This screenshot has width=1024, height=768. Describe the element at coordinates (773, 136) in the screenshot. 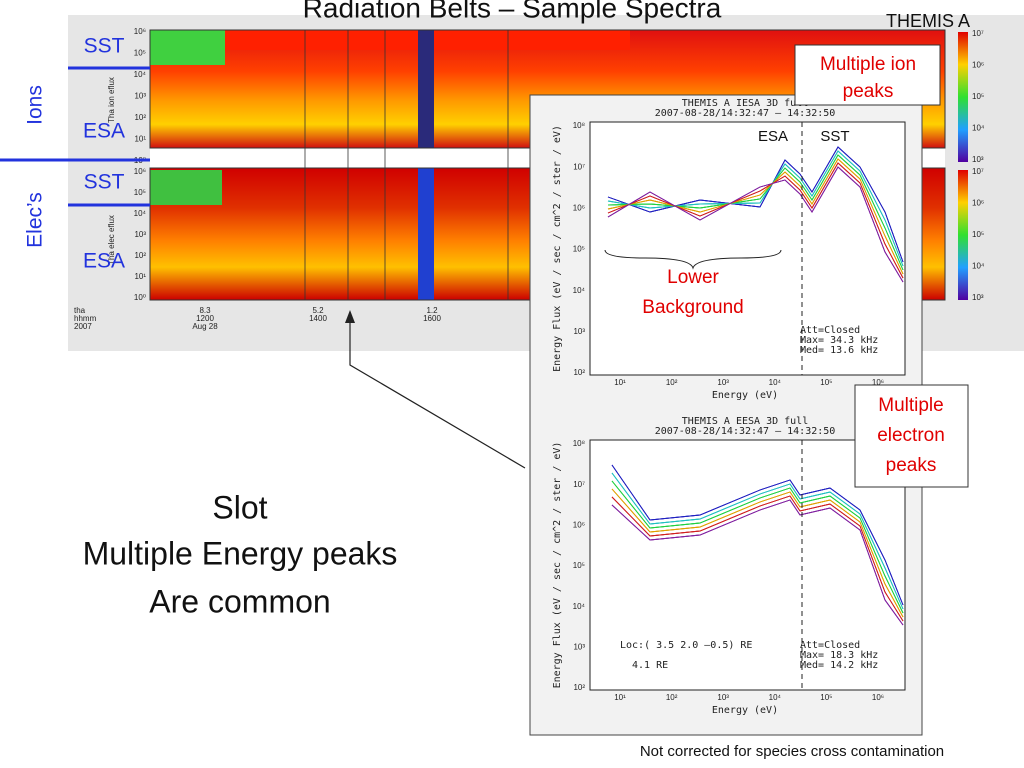

I see `region-label: ESA` at that location.